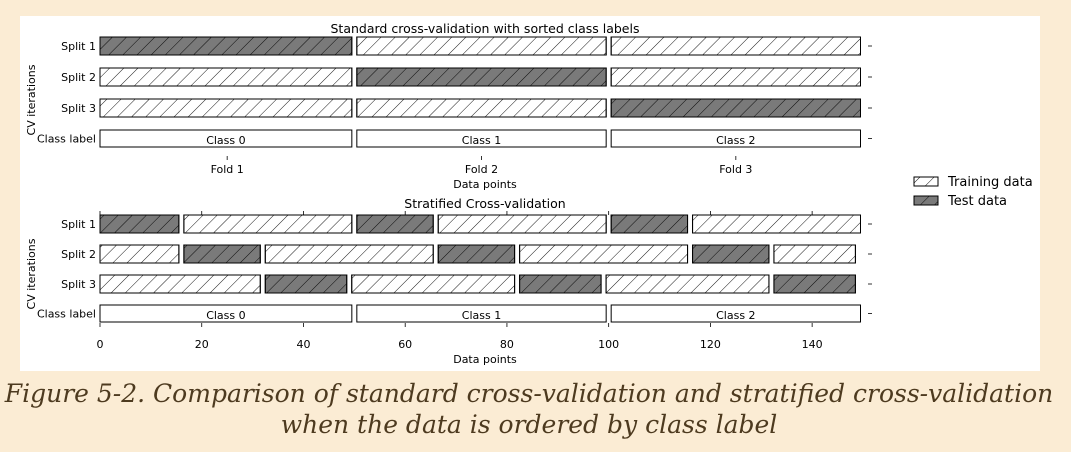 Image resolution: width=1071 pixels, height=452 pixels. What do you see at coordinates (977, 201) in the screenshot?
I see `legend-test-label: Test data` at bounding box center [977, 201].